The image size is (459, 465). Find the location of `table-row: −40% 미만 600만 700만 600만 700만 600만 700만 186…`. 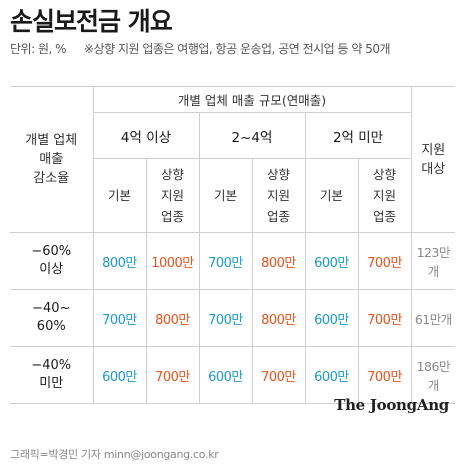

table-row: −40% 미만 600만 700만 600만 700만 600만 700만 186… is located at coordinates (233, 375).